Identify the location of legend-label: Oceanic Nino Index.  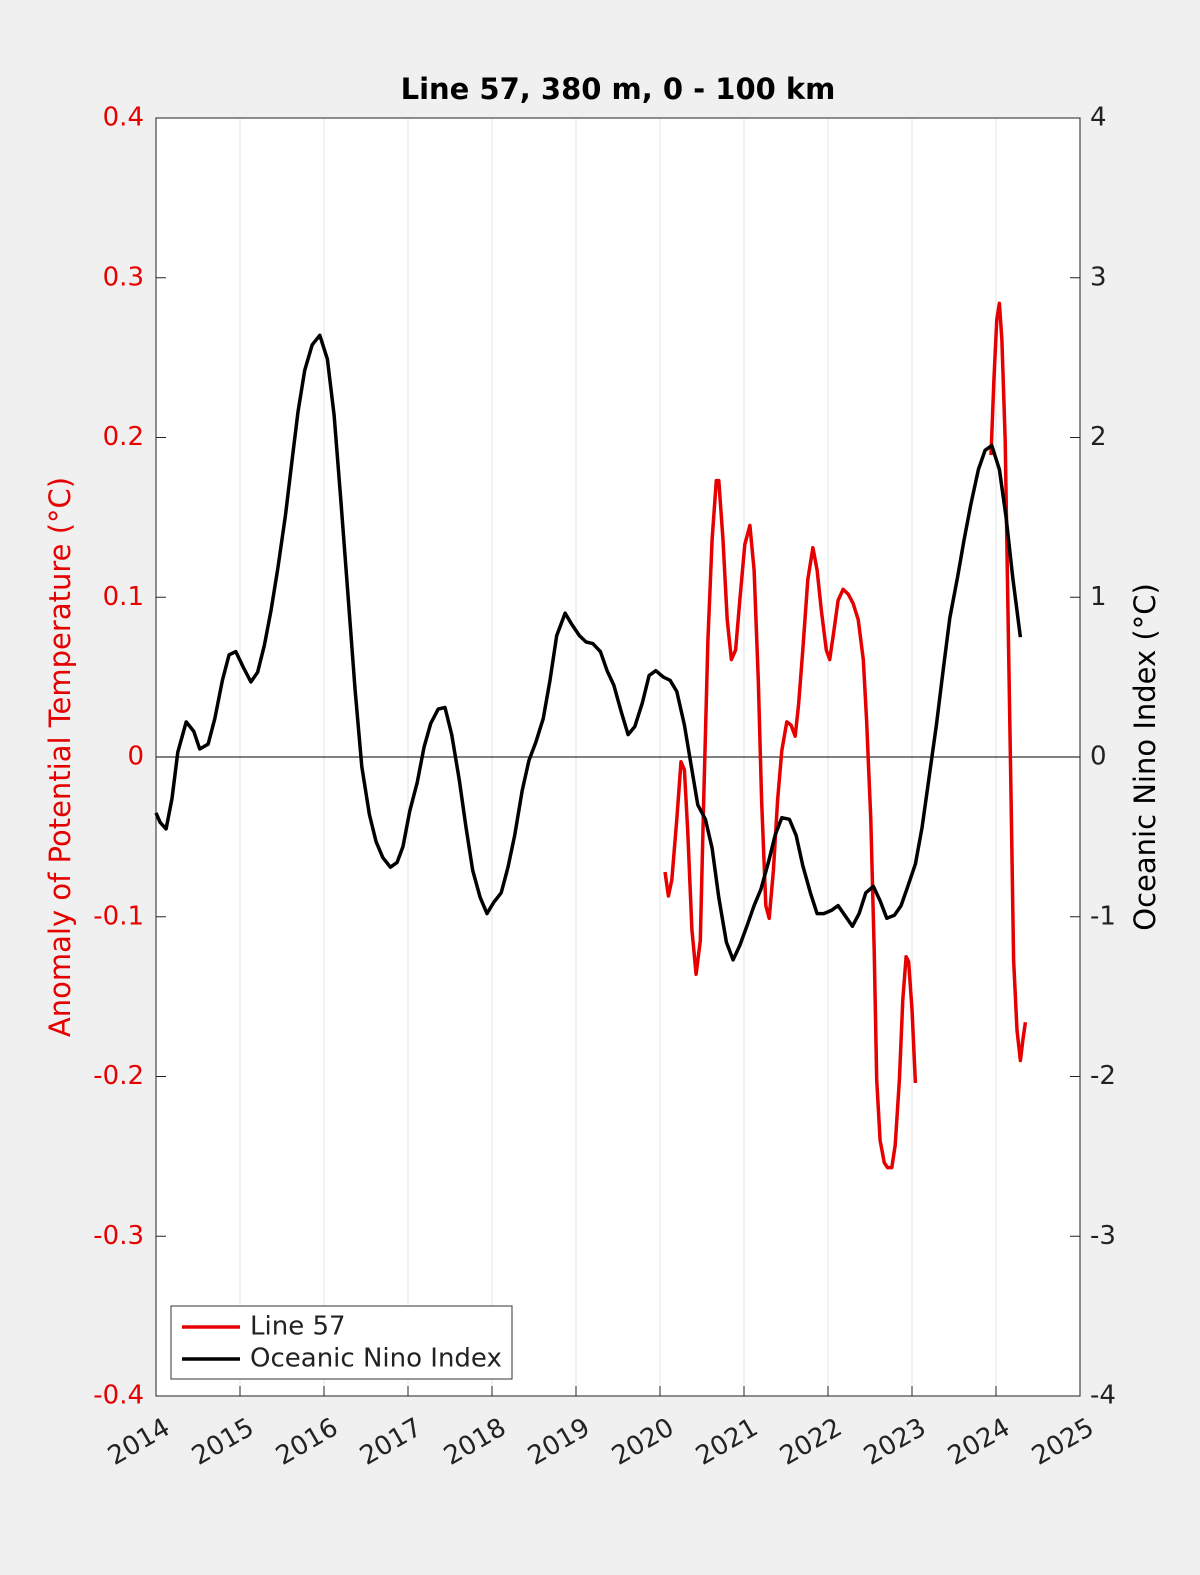
(376, 1359).